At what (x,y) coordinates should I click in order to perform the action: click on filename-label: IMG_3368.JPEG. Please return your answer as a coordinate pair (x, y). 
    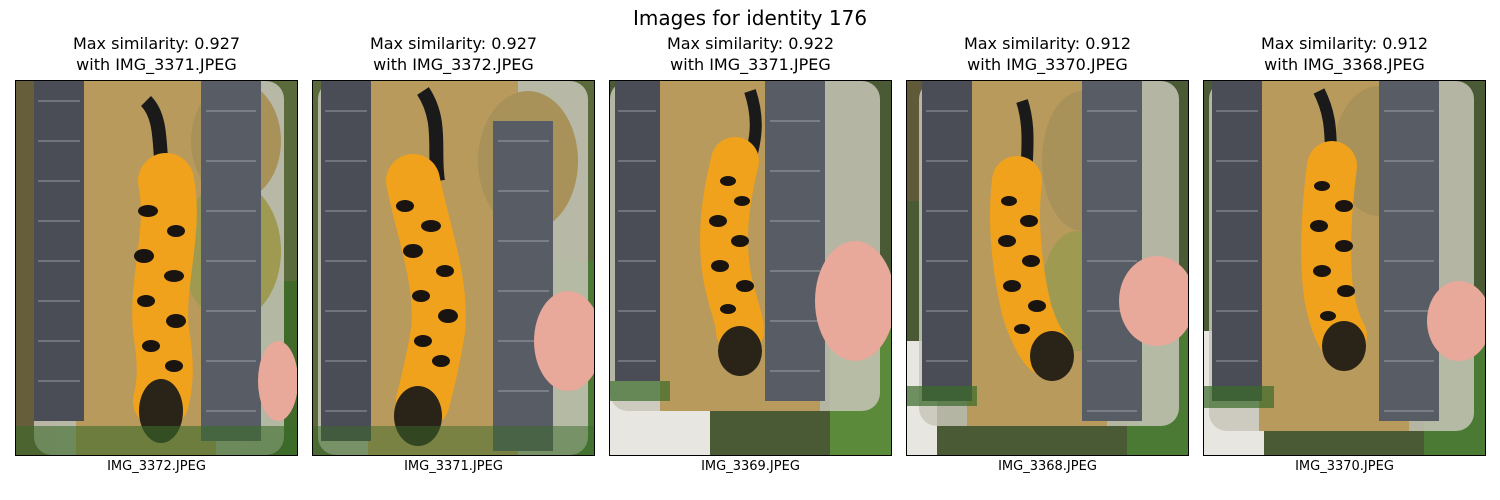
    Looking at the image, I should click on (1047, 466).